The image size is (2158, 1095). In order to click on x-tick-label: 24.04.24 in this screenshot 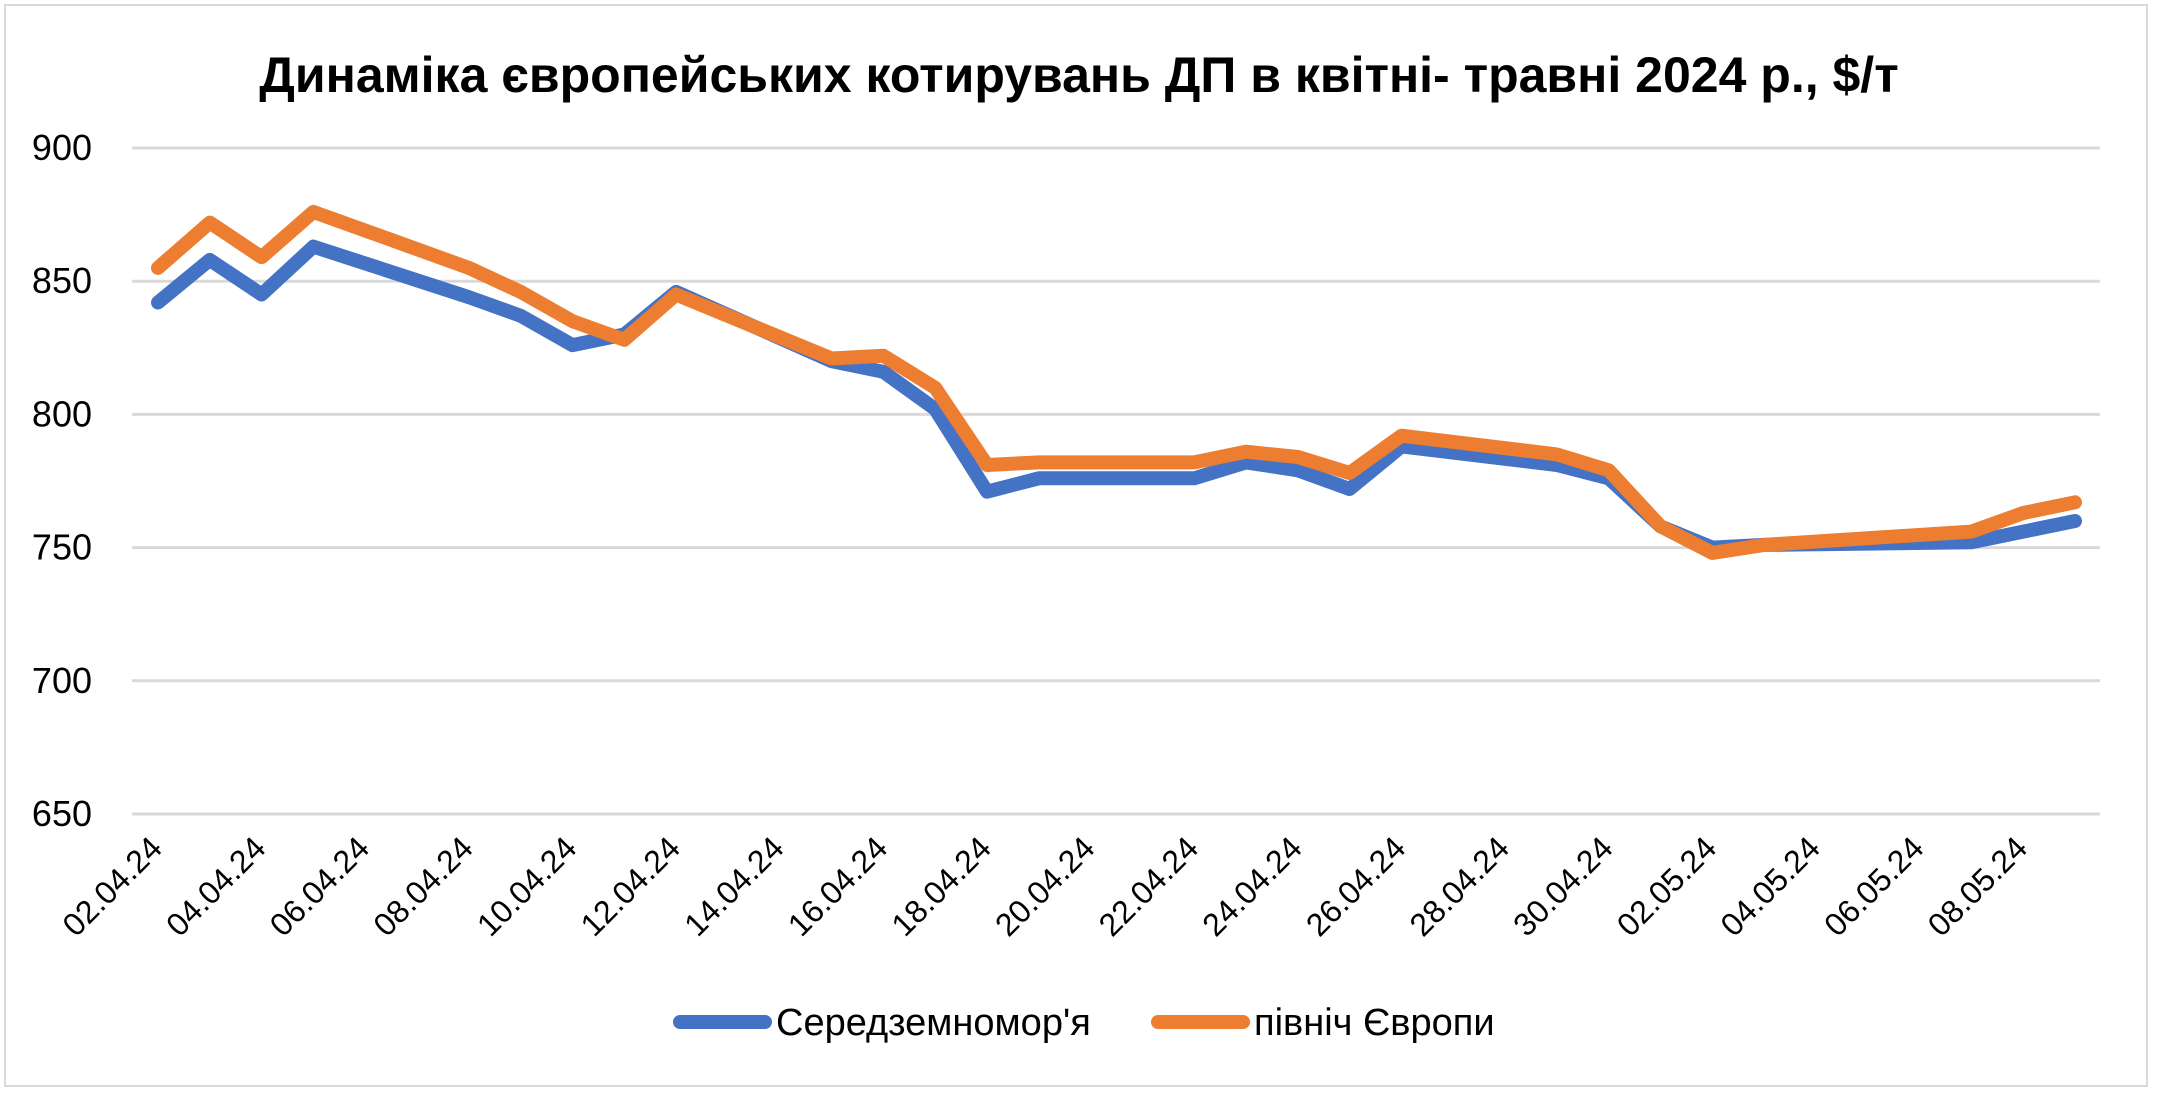, I will do `click(1252, 886)`.